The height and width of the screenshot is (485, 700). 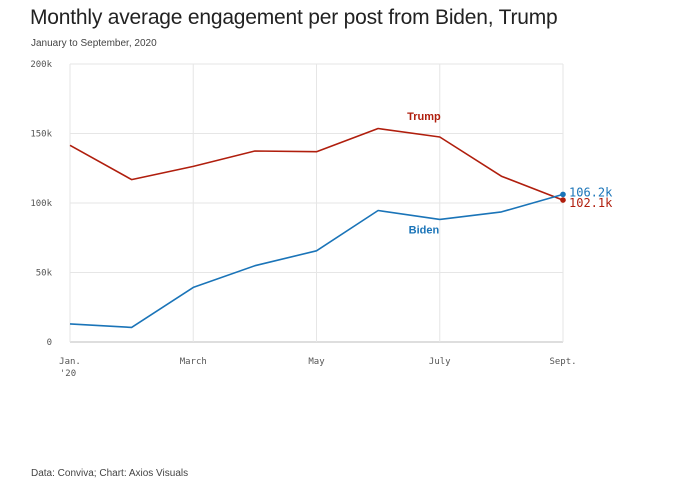 I want to click on x-tick-label: Sept., so click(x=562, y=362).